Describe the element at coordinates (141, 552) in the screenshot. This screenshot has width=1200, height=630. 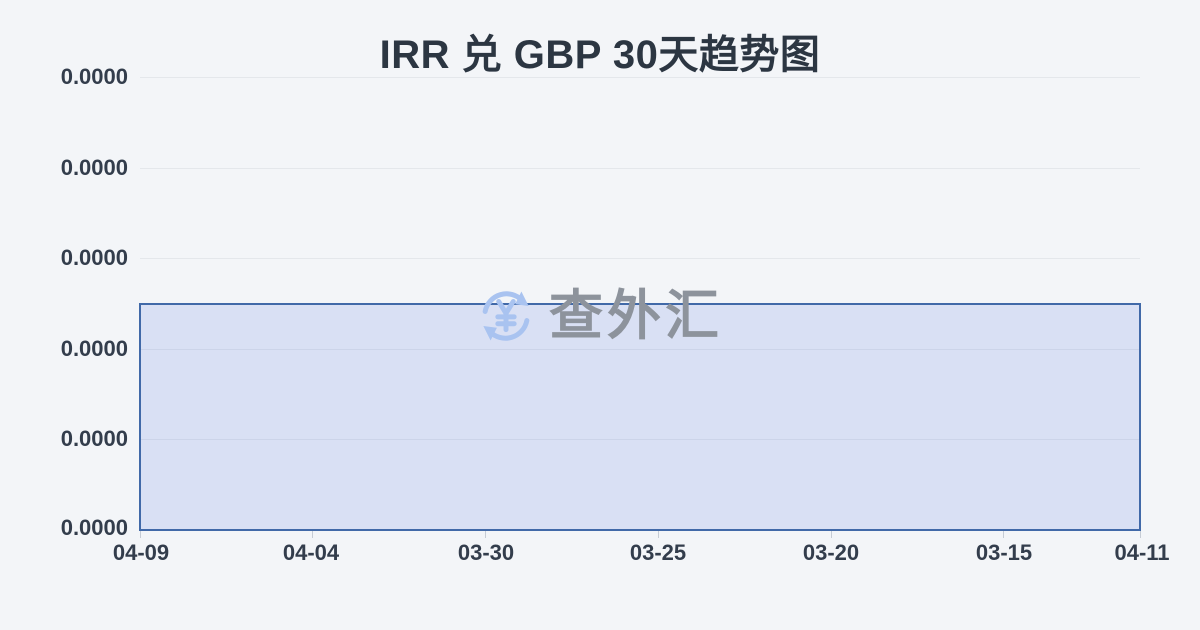
I see `x-tick-label: 04-09` at that location.